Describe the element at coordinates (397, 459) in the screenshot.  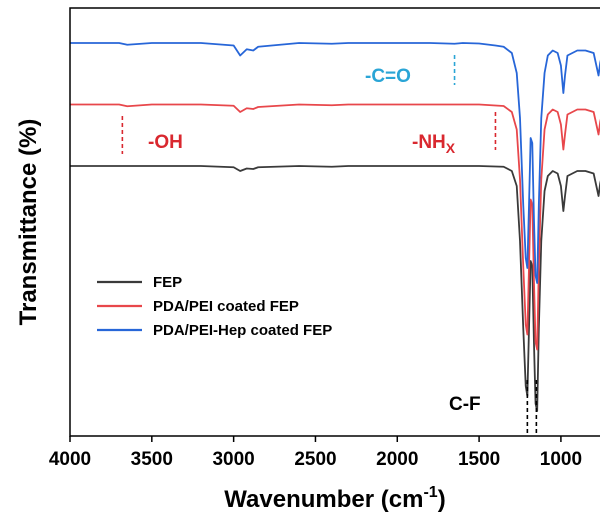
I see `x-tick-label-2000: 2000` at that location.